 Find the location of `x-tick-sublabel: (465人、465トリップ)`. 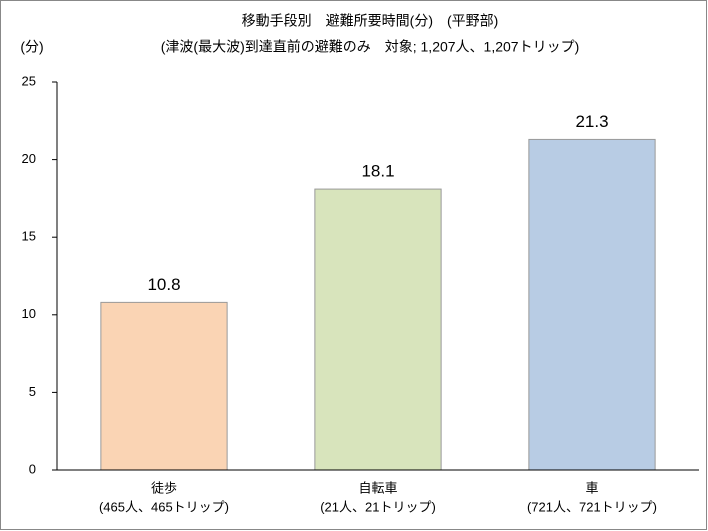

x-tick-sublabel: (465人、465トリップ) is located at coordinates (164, 506).